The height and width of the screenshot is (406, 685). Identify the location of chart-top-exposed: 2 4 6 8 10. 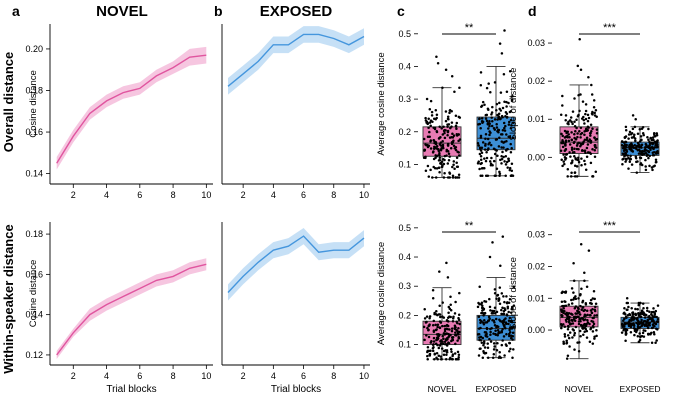
(295, 112).